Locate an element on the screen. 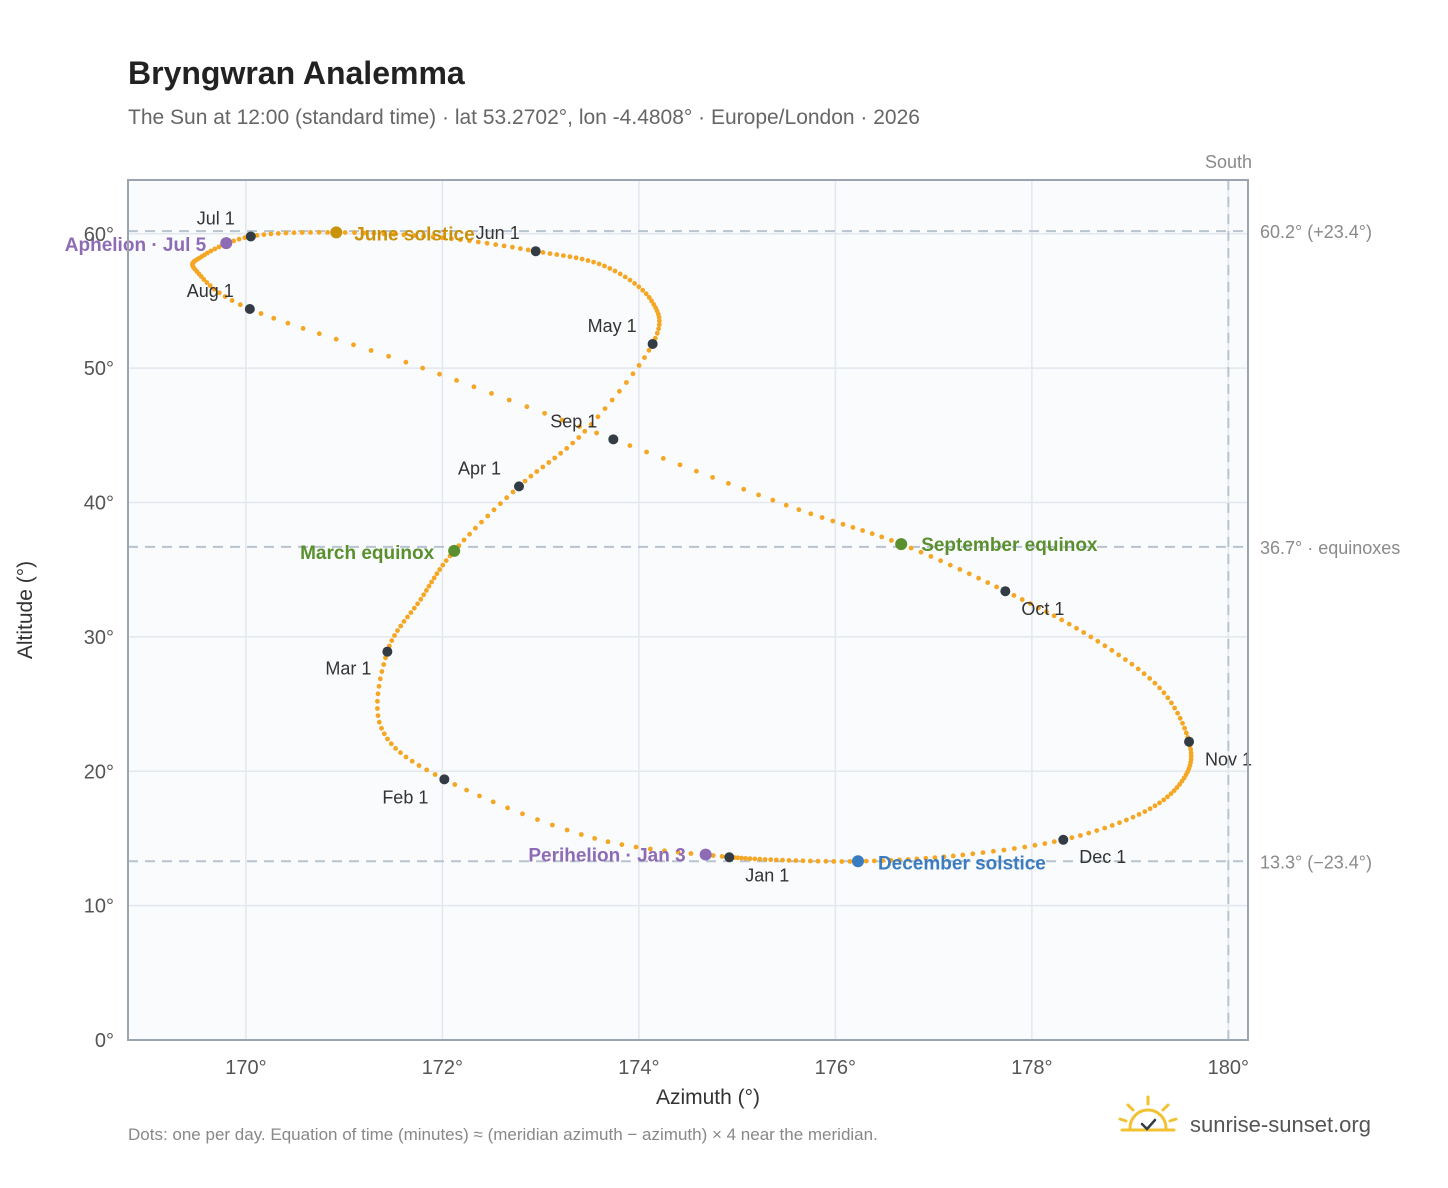 This screenshot has height=1188, width=1448. y-tick-label: 40° is located at coordinates (99, 504).